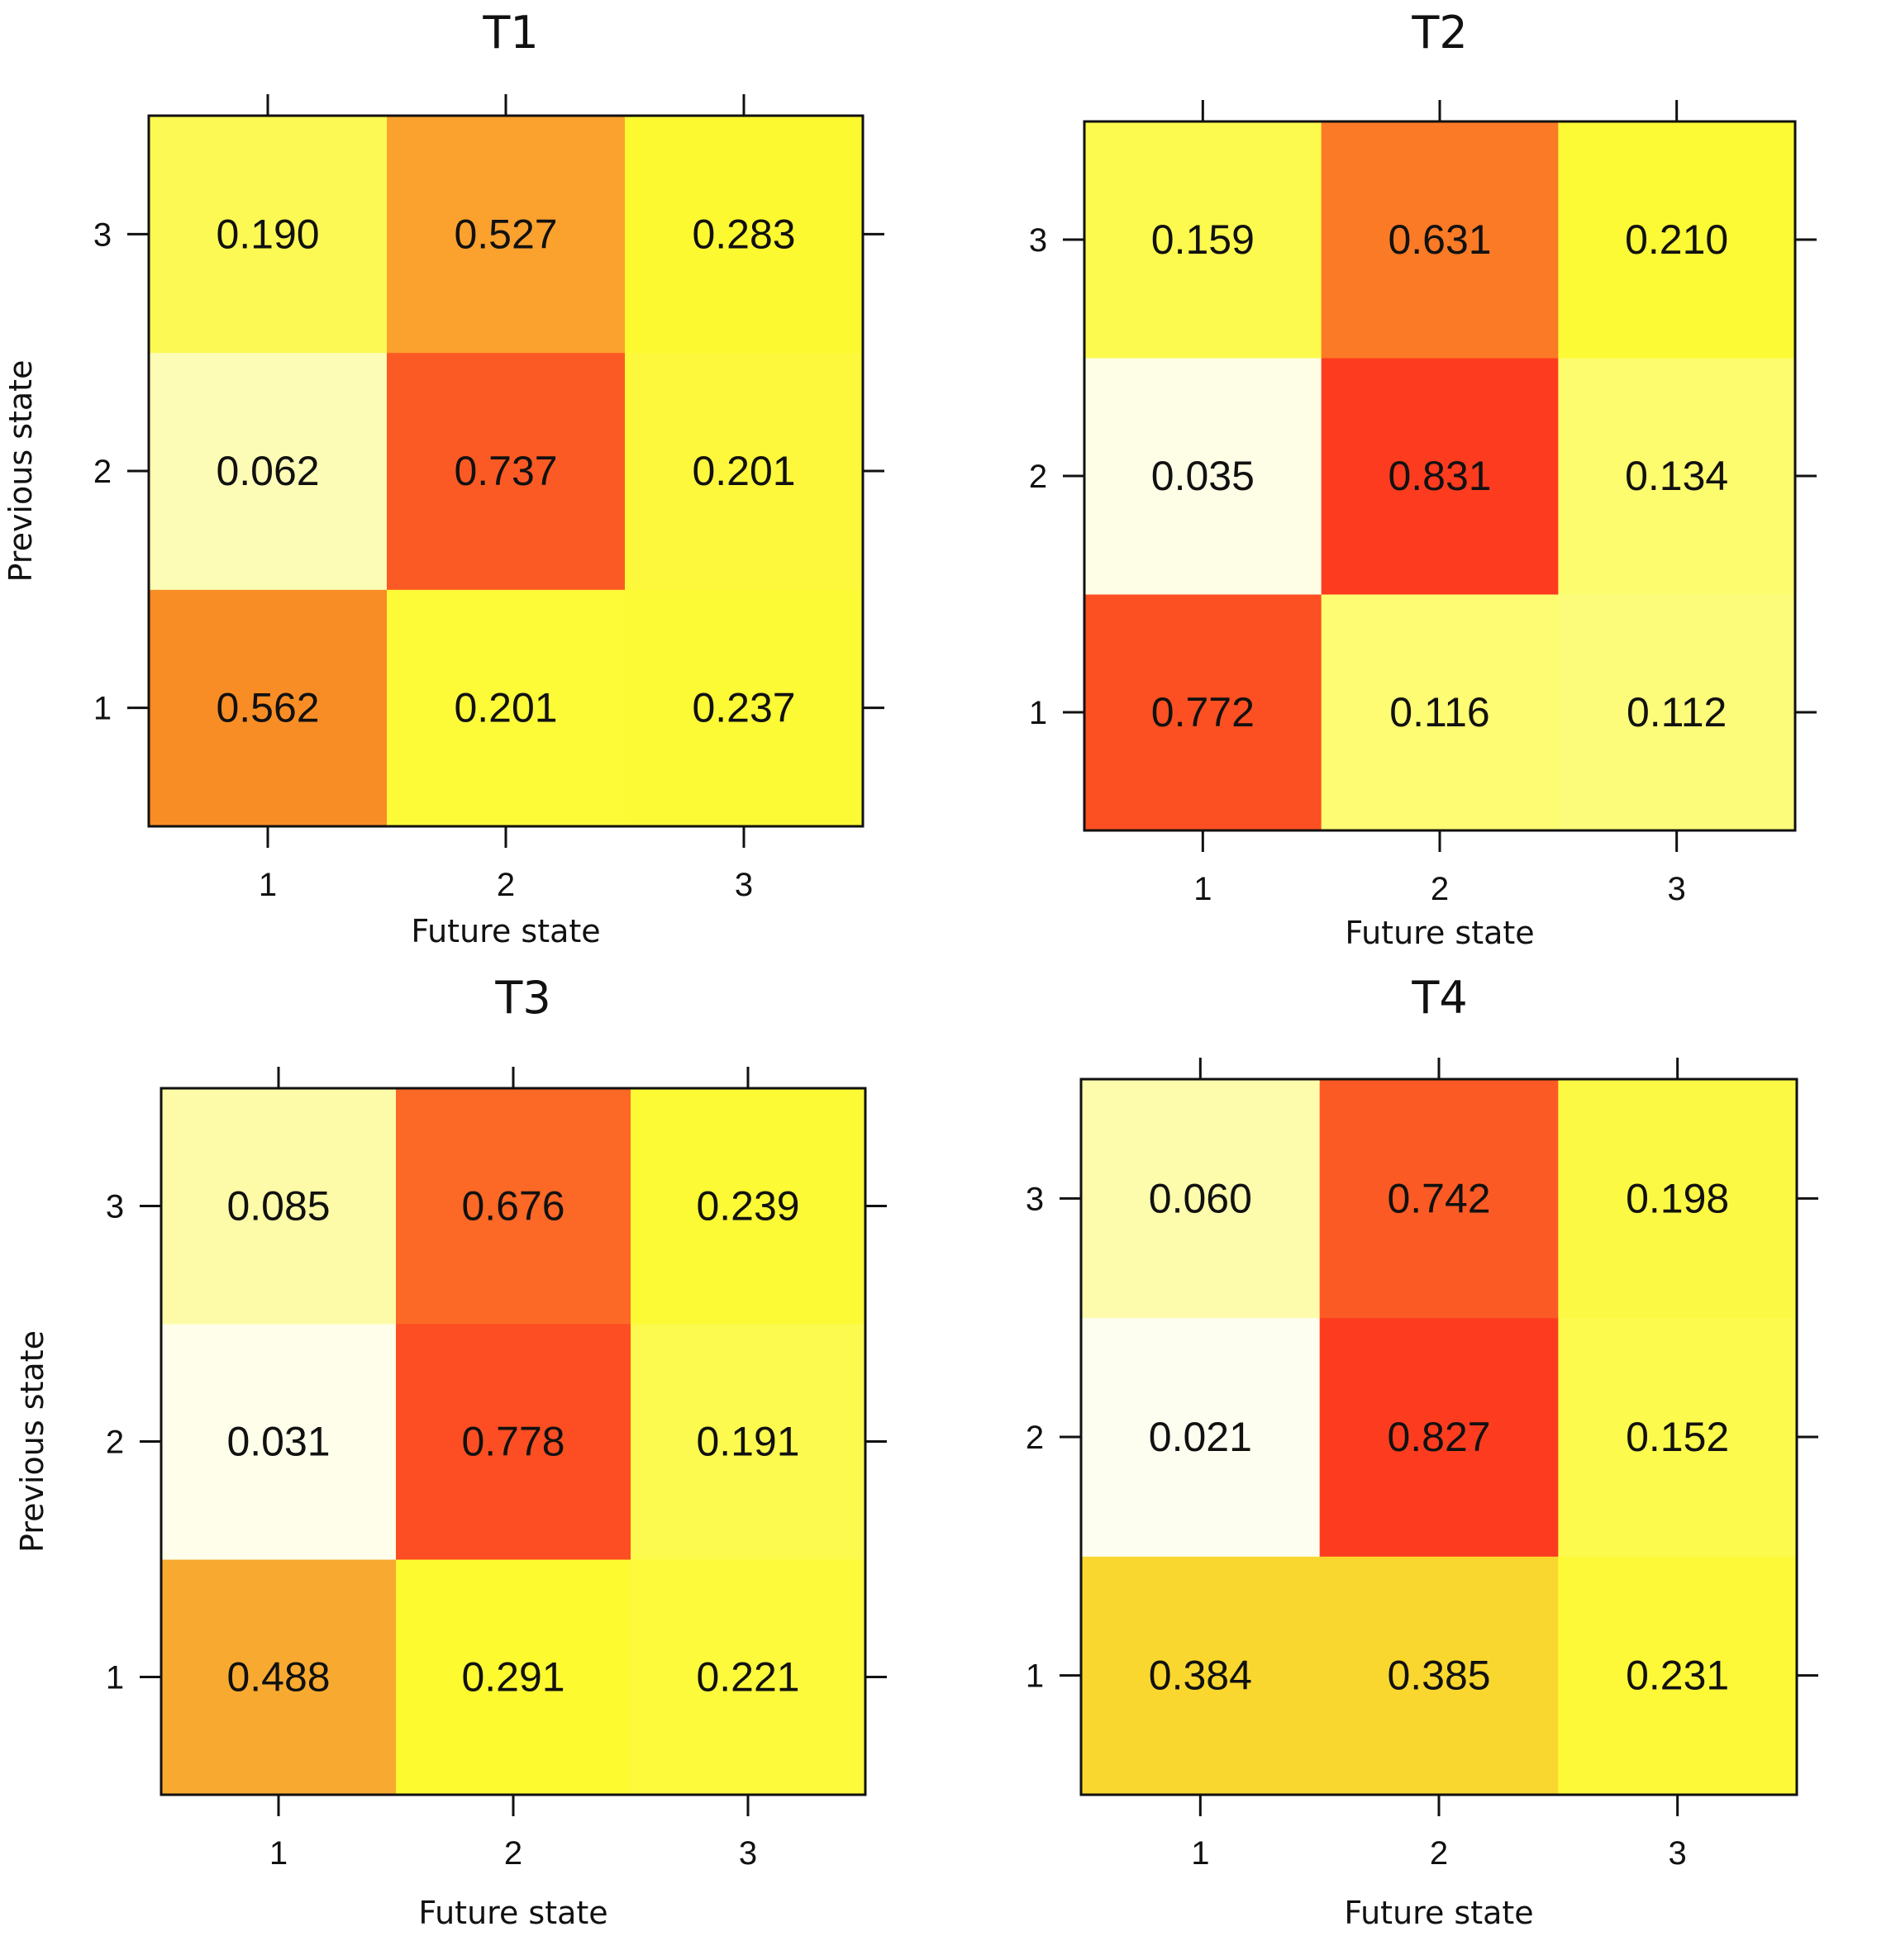 This screenshot has width=1891, height=1960. Describe the element at coordinates (510, 33) in the screenshot. I see `panel-title: T1` at that location.